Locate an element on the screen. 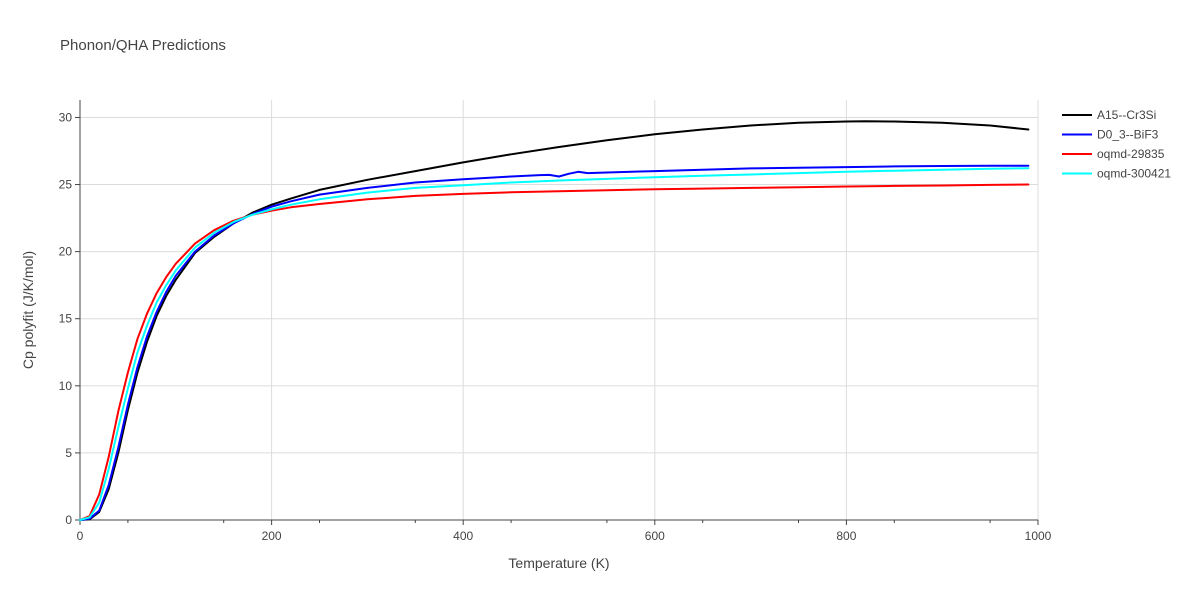  y-tick-label: 0 is located at coordinates (68, 520).